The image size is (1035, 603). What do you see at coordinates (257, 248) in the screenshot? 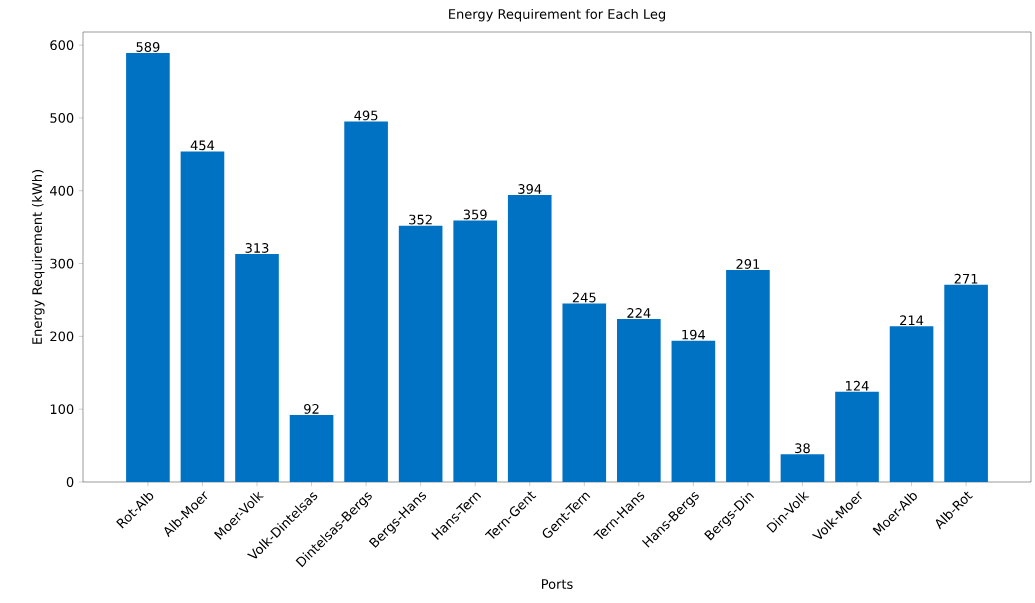
I see `data-label: 313` at bounding box center [257, 248].